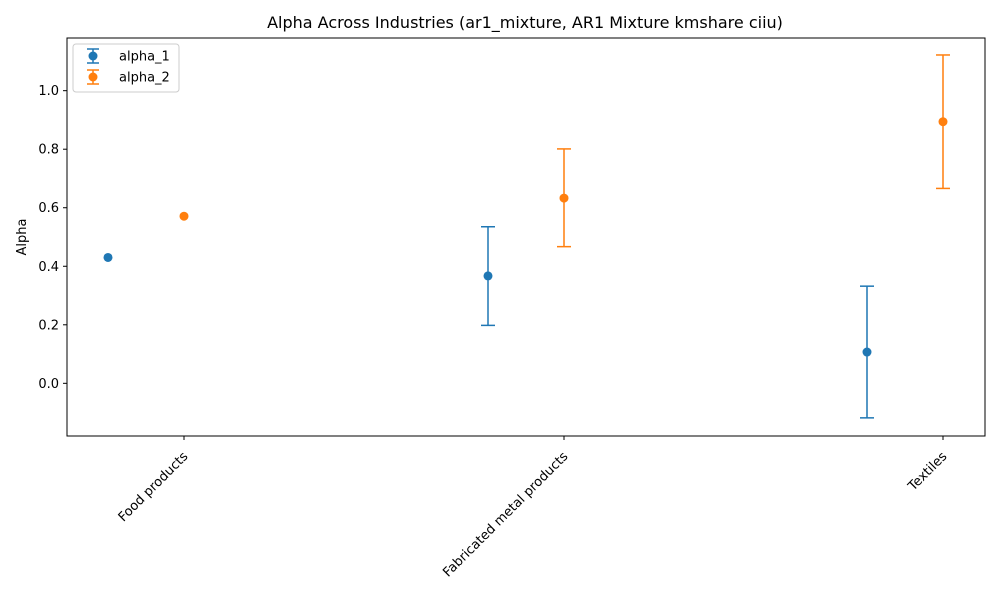 The height and width of the screenshot is (600, 1000). I want to click on legend-frame, so click(126, 68).